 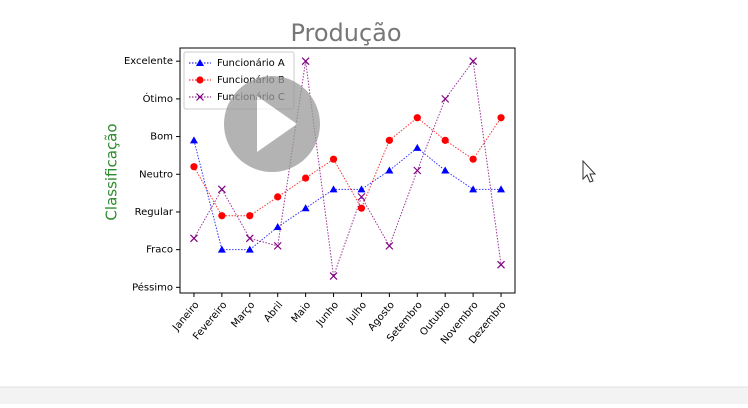 I want to click on x-tick-label: Abril, so click(x=273, y=312).